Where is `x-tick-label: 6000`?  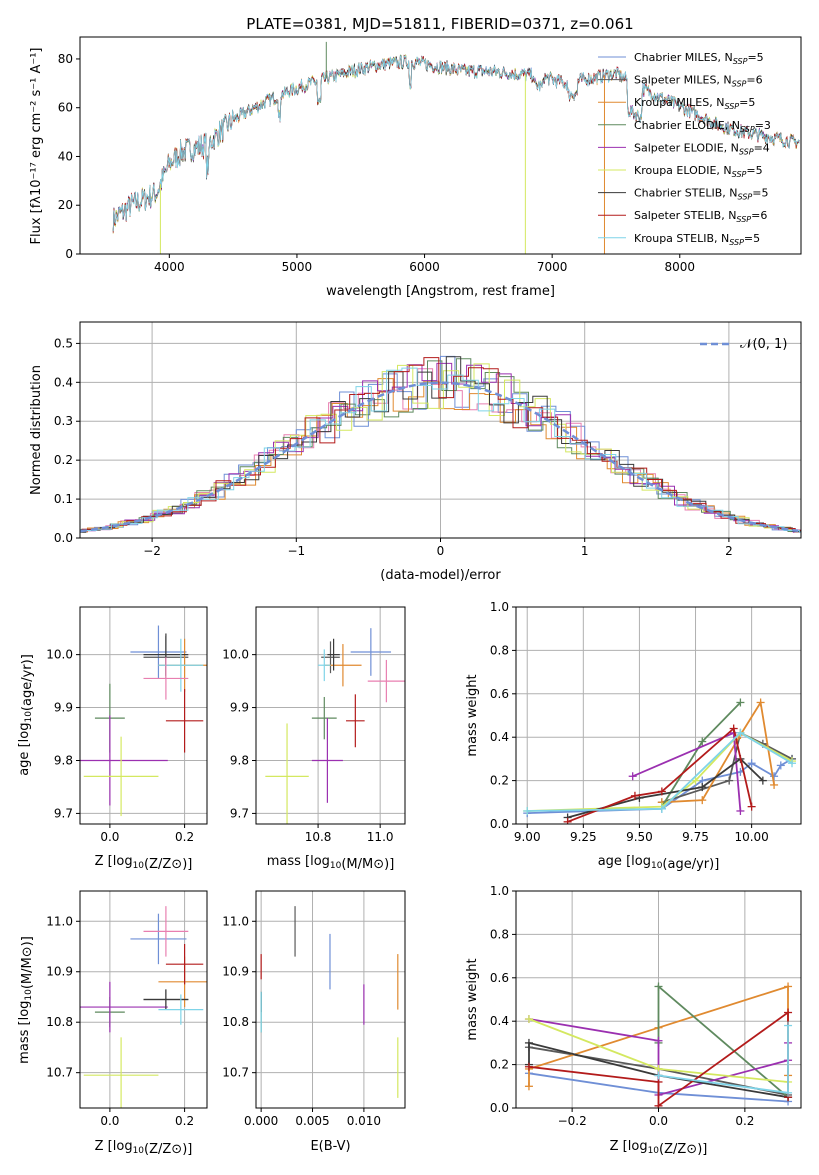 x-tick-label: 6000 is located at coordinates (424, 267).